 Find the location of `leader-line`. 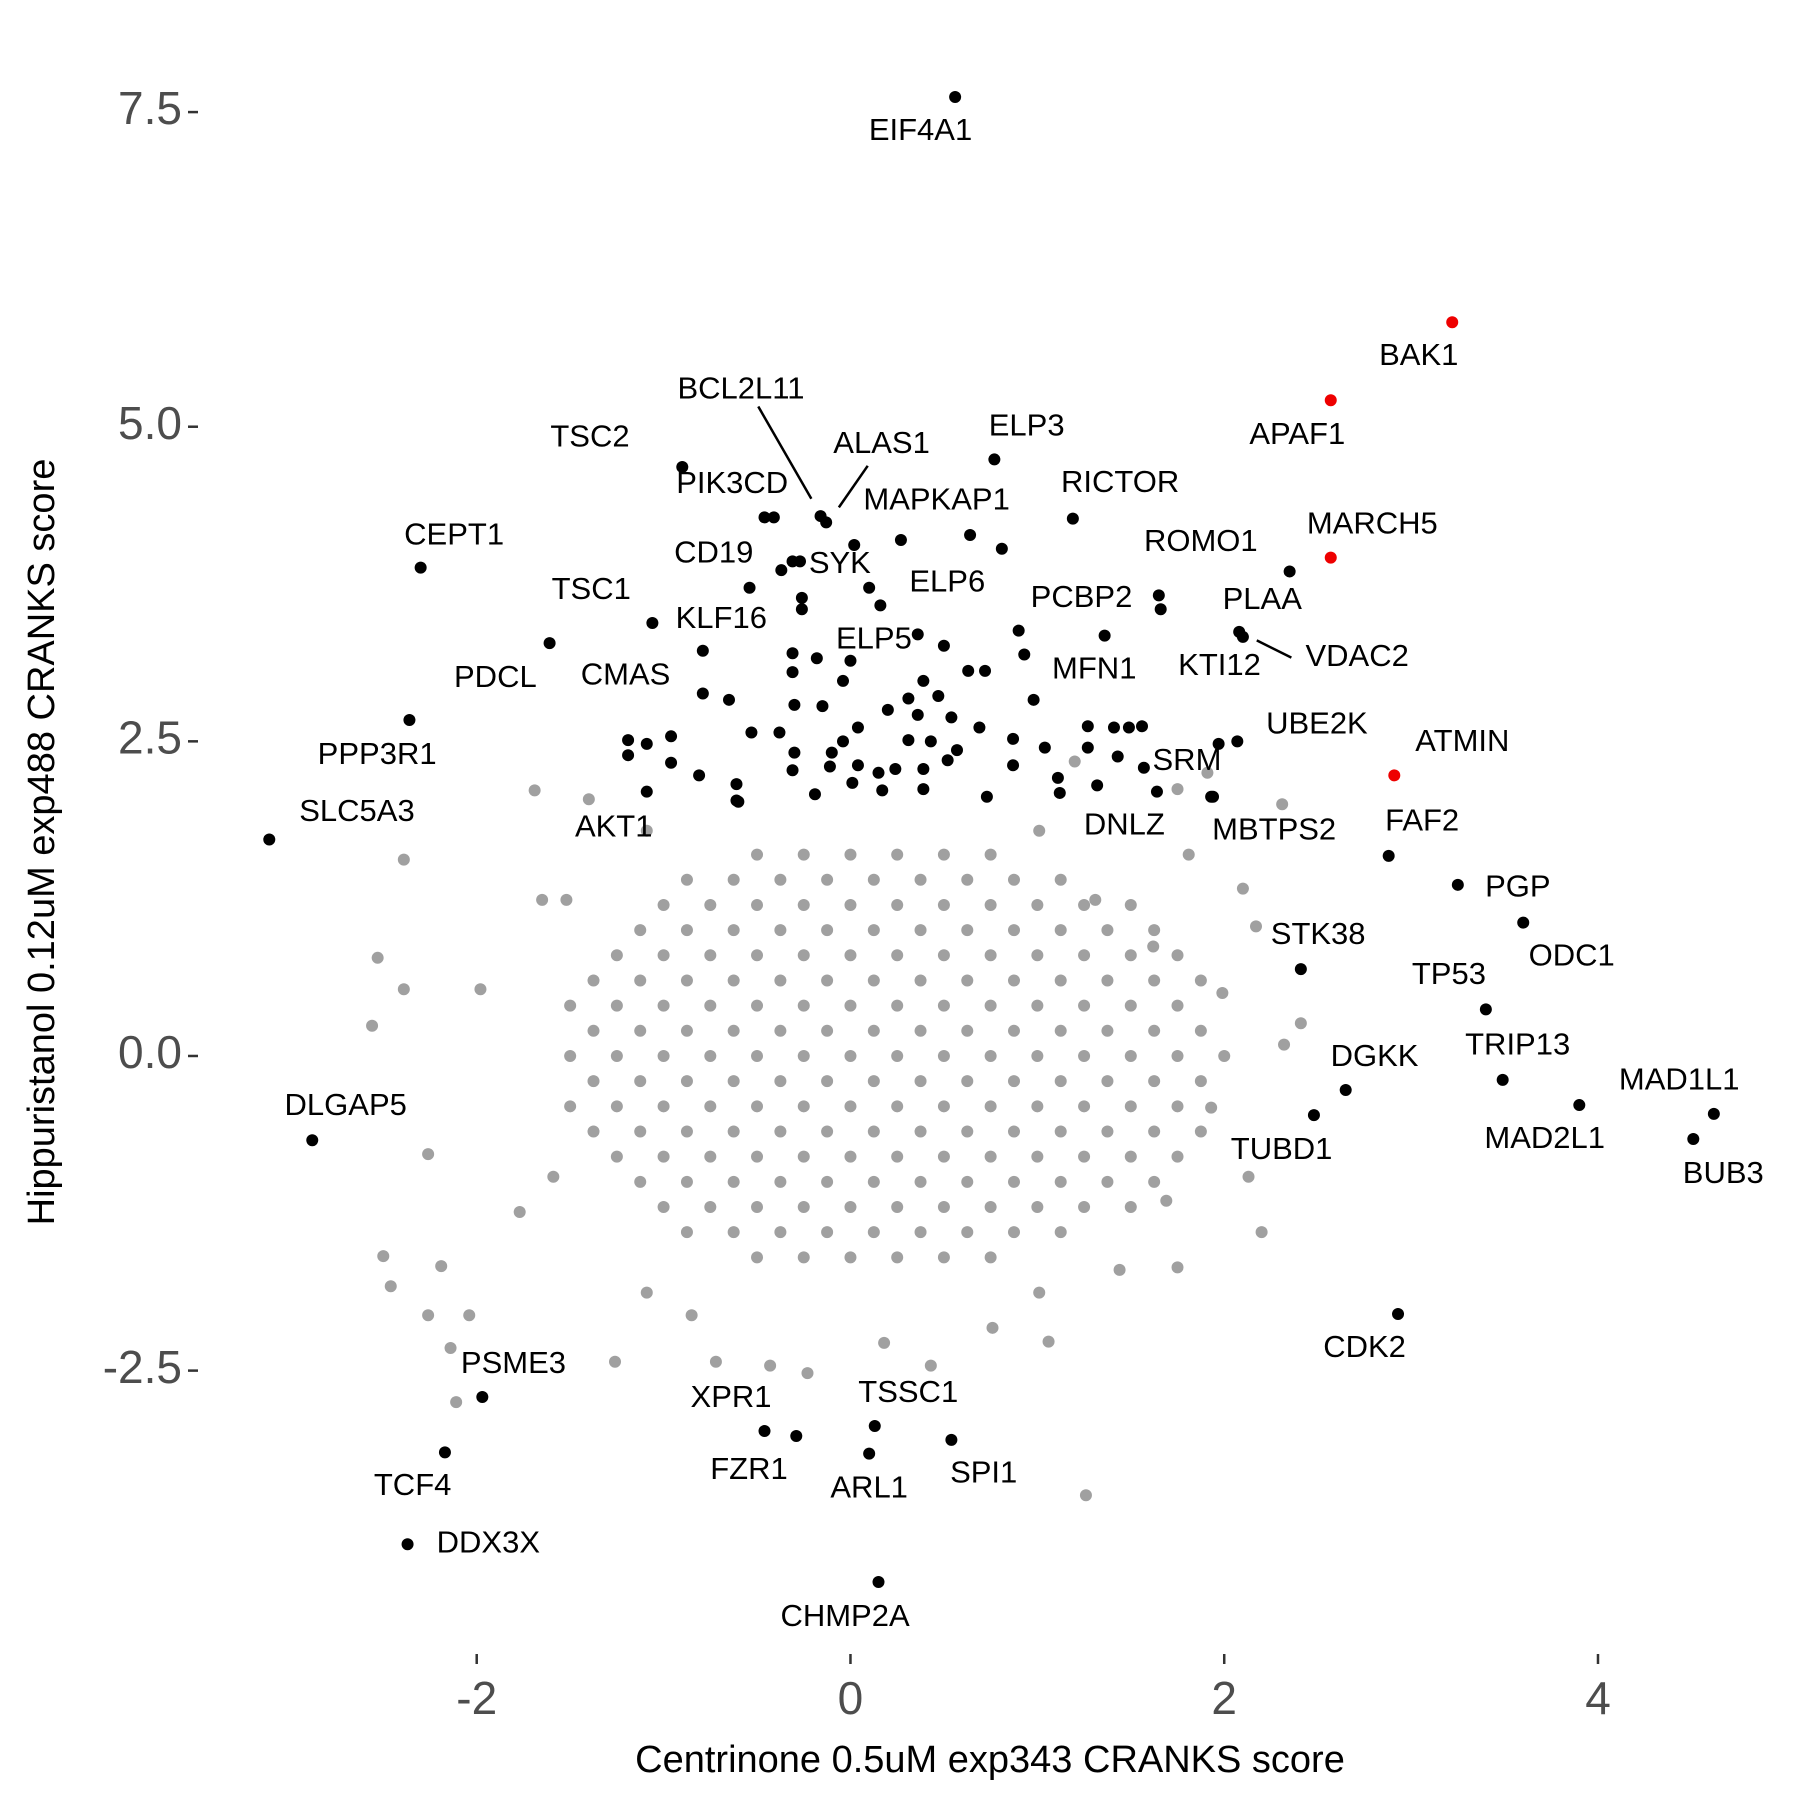

leader-line is located at coordinates (1274, 649).